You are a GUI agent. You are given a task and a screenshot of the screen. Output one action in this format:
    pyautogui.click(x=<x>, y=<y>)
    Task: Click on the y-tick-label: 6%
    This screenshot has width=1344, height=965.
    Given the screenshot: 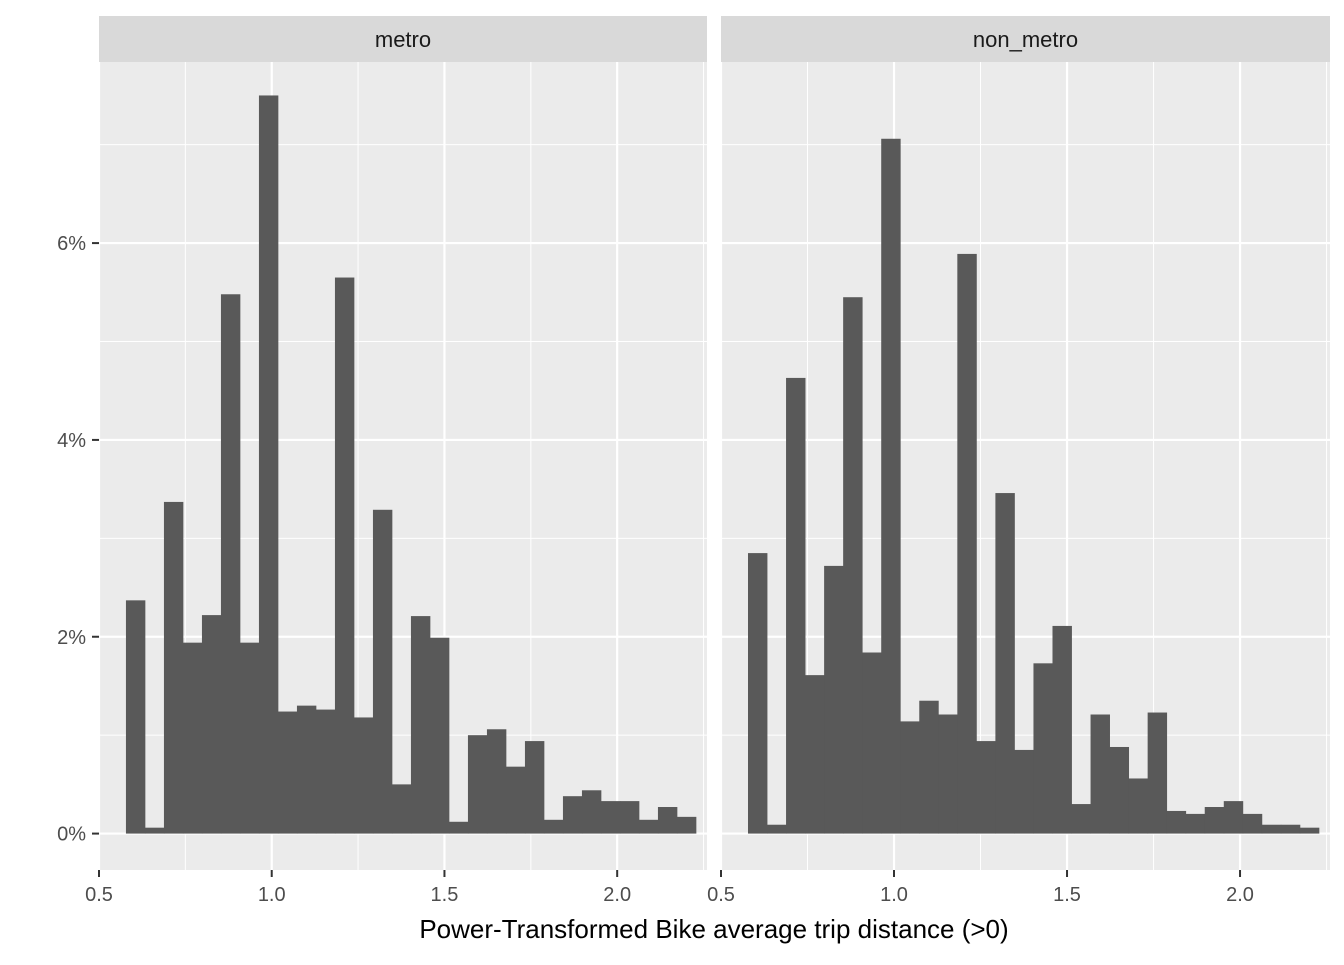 What is the action you would take?
    pyautogui.click(x=71, y=244)
    